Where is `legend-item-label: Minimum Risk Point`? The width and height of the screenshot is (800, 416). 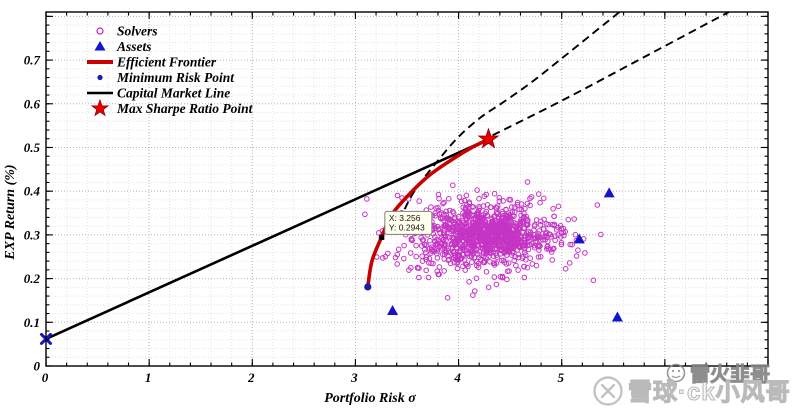 legend-item-label: Minimum Risk Point is located at coordinates (175, 77).